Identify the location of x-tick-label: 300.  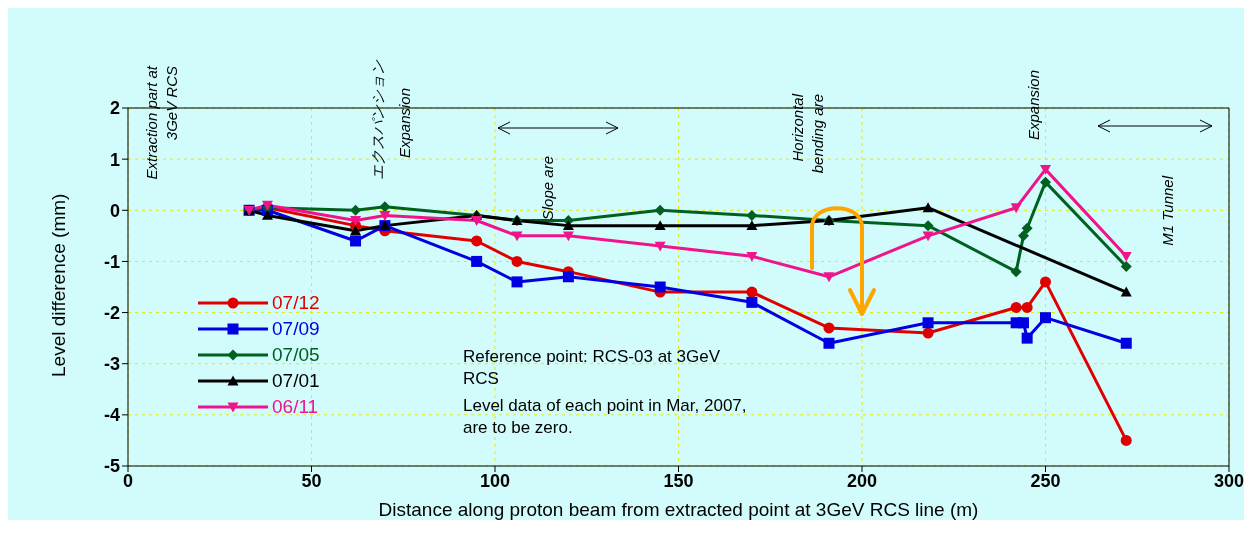
(1229, 480).